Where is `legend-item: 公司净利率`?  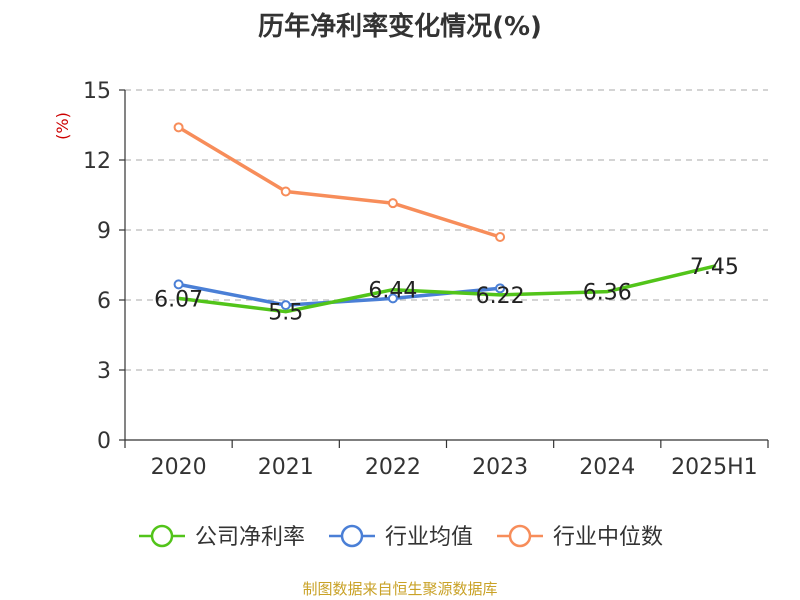
legend-item: 公司净利率 is located at coordinates (221, 536).